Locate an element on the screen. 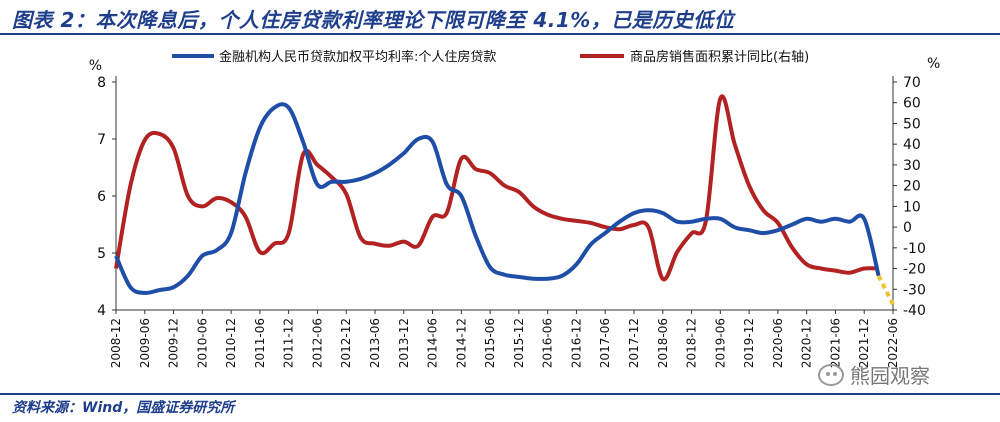 The width and height of the screenshot is (1000, 422). left-tick-label: 8 is located at coordinates (101, 83).